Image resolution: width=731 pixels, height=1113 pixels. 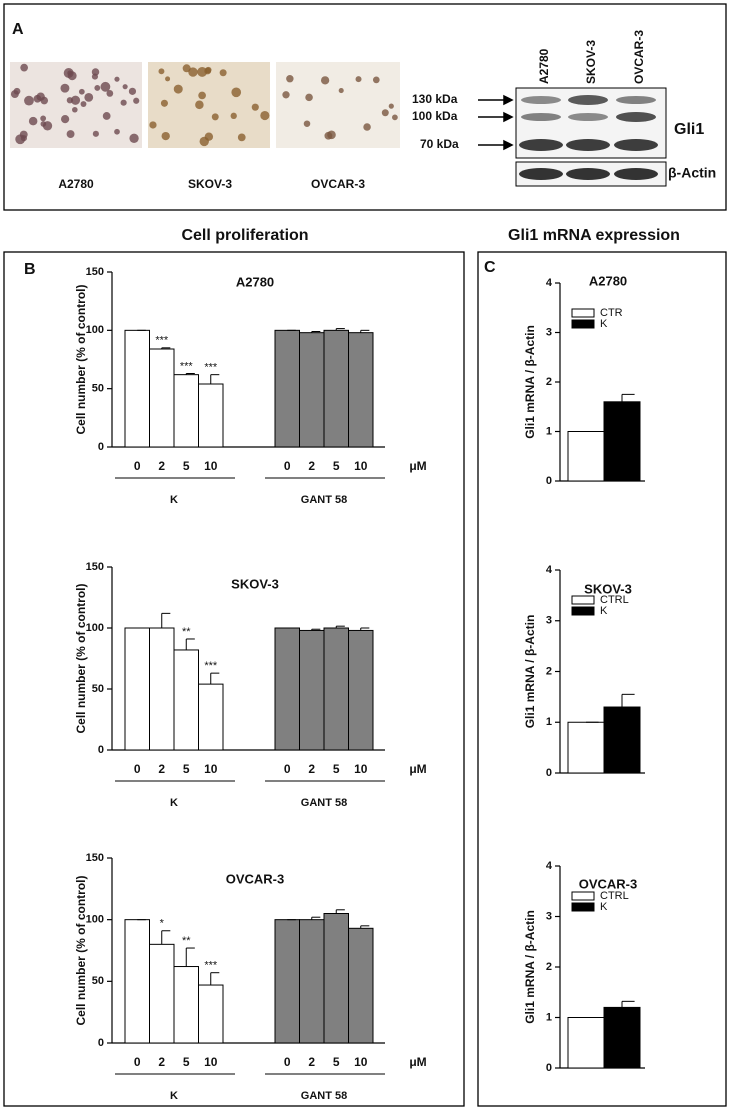 I want to click on cell-line-label: OVCAR-3, so click(x=338, y=184).